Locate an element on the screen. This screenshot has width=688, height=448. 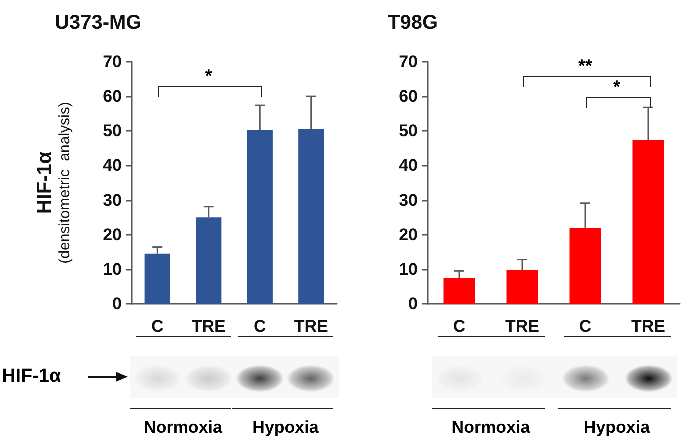
chart-title: T98G is located at coordinates (413, 23).